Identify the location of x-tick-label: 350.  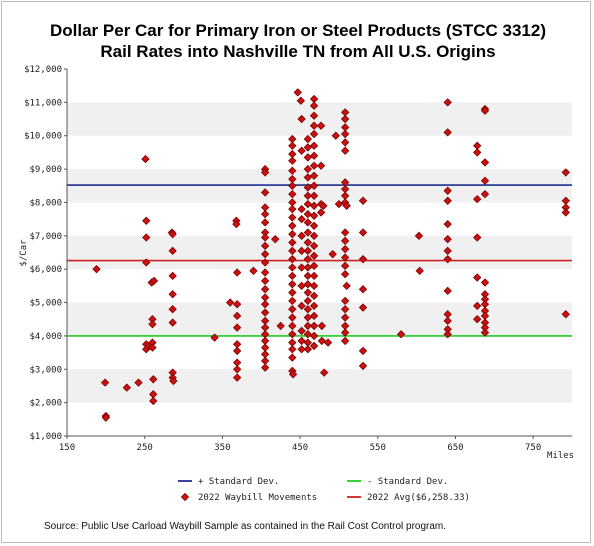
(222, 448).